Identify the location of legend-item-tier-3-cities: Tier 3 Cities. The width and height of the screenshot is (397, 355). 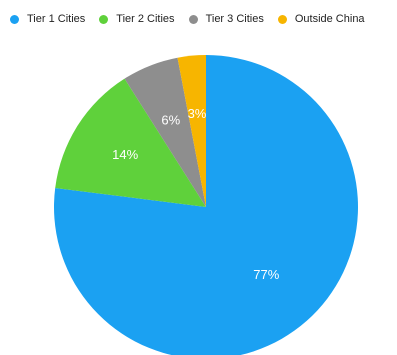
(226, 19).